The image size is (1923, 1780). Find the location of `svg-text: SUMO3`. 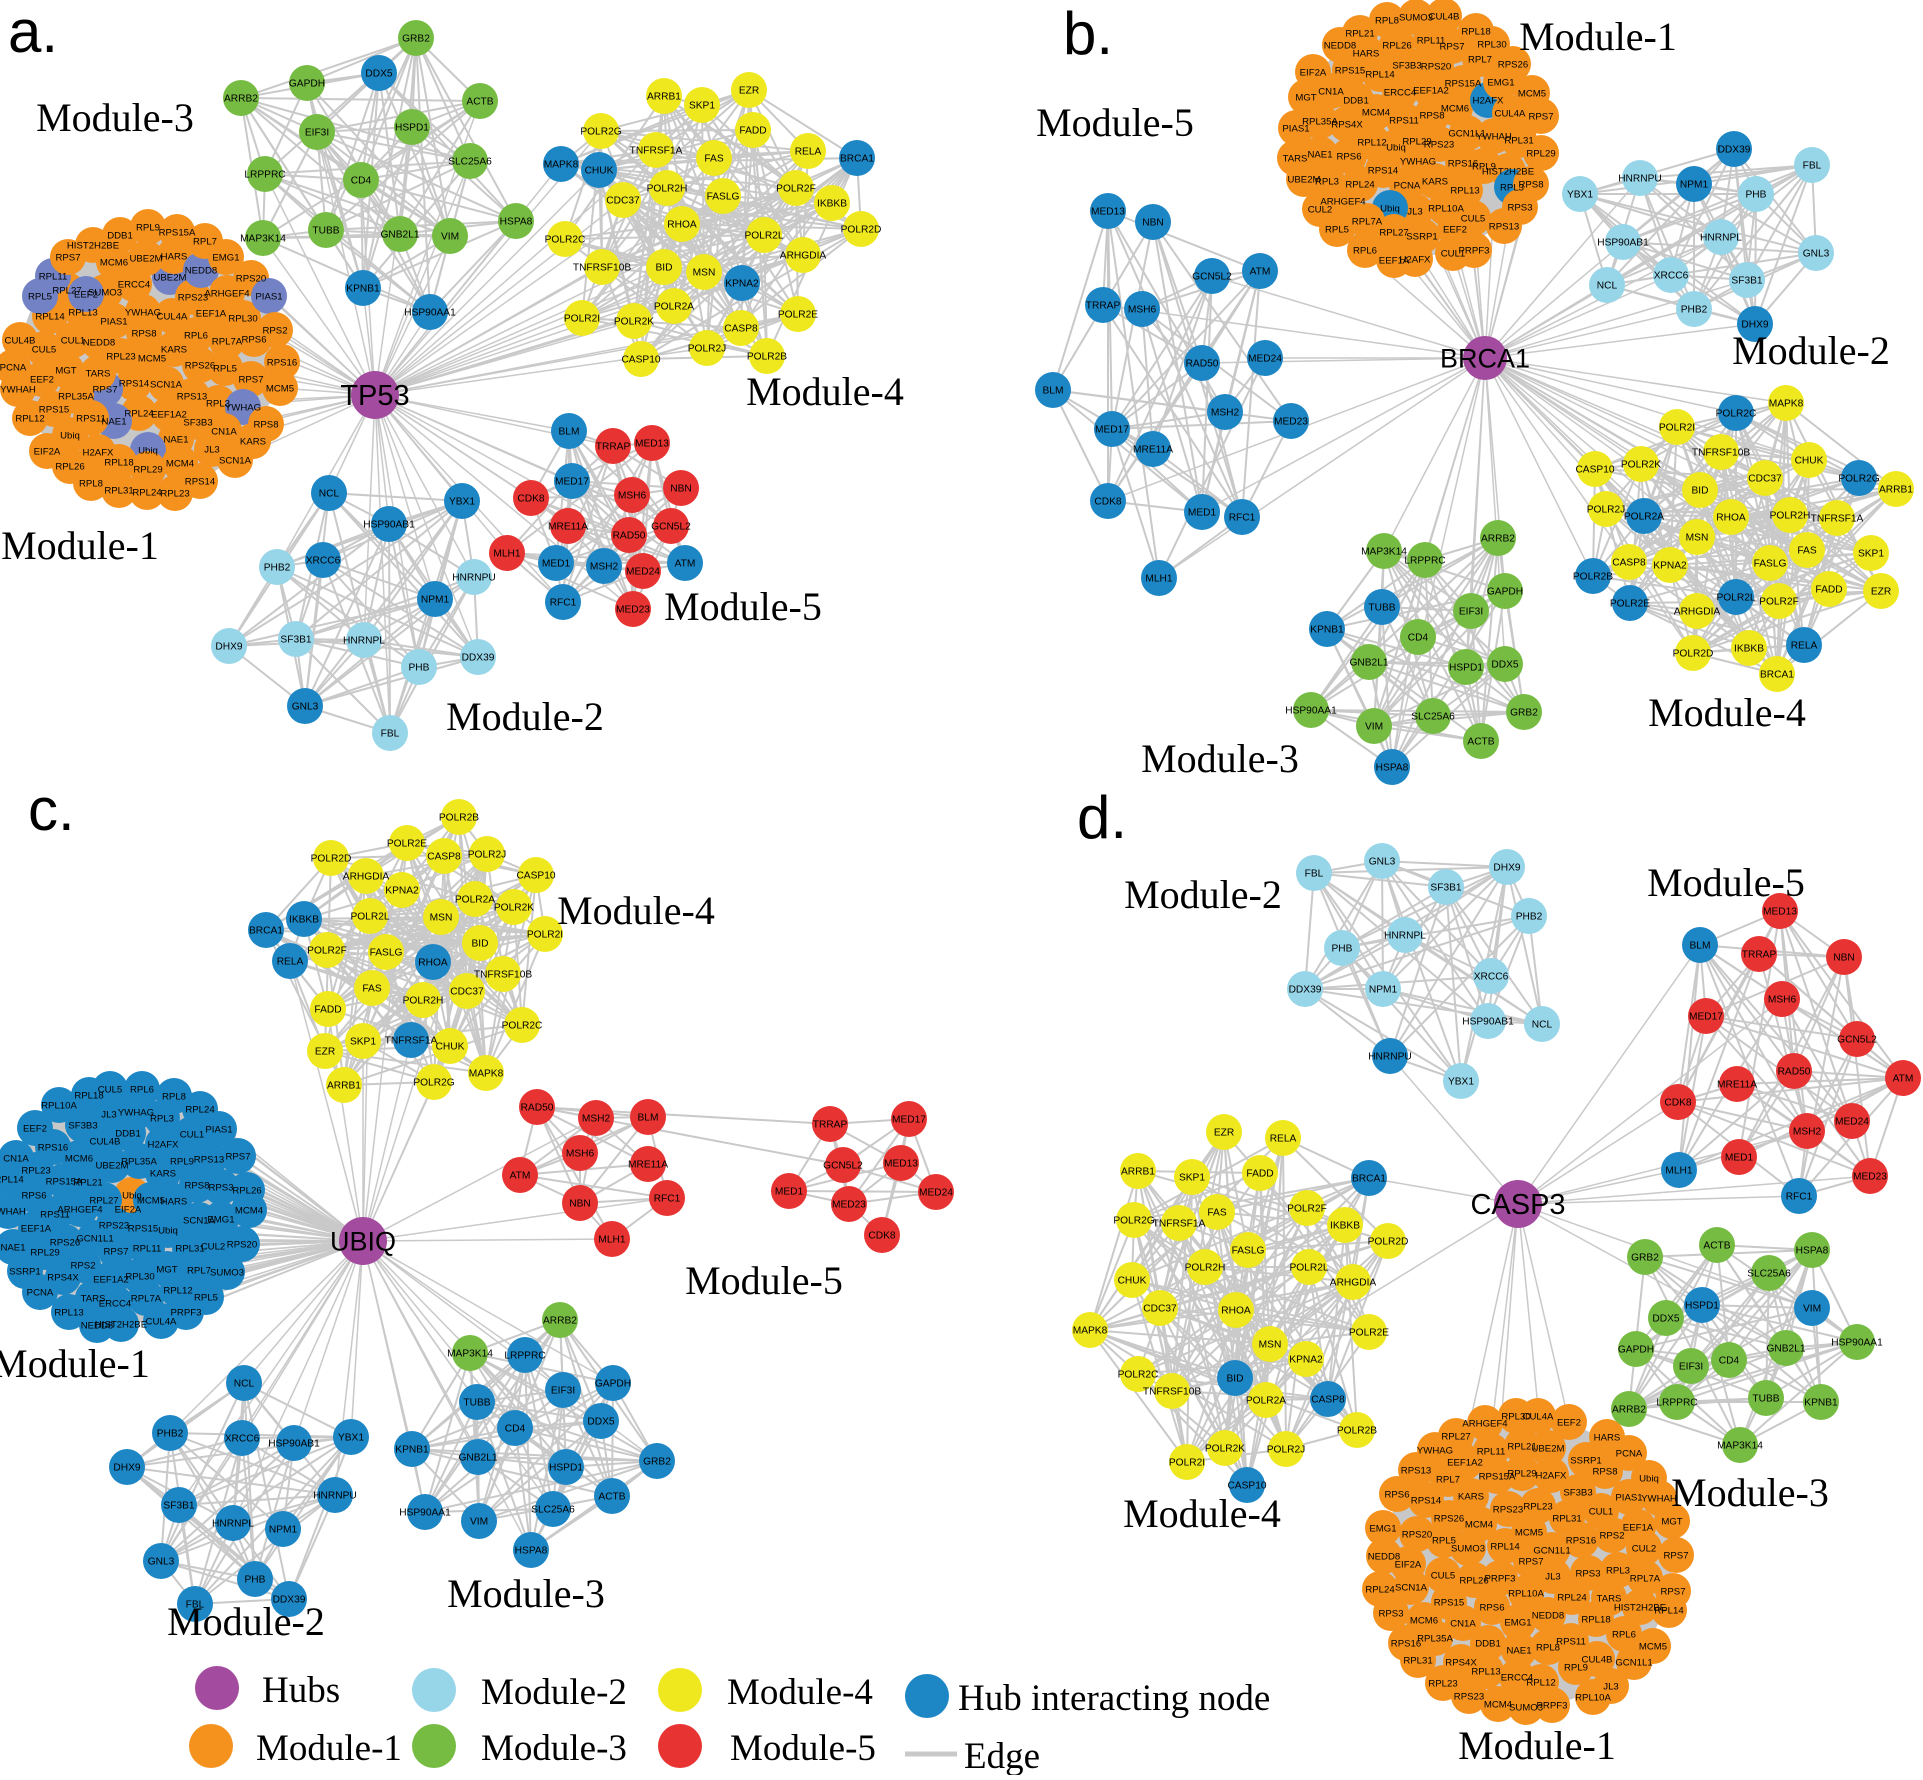

svg-text: SUMO3 is located at coordinates (1468, 1548).